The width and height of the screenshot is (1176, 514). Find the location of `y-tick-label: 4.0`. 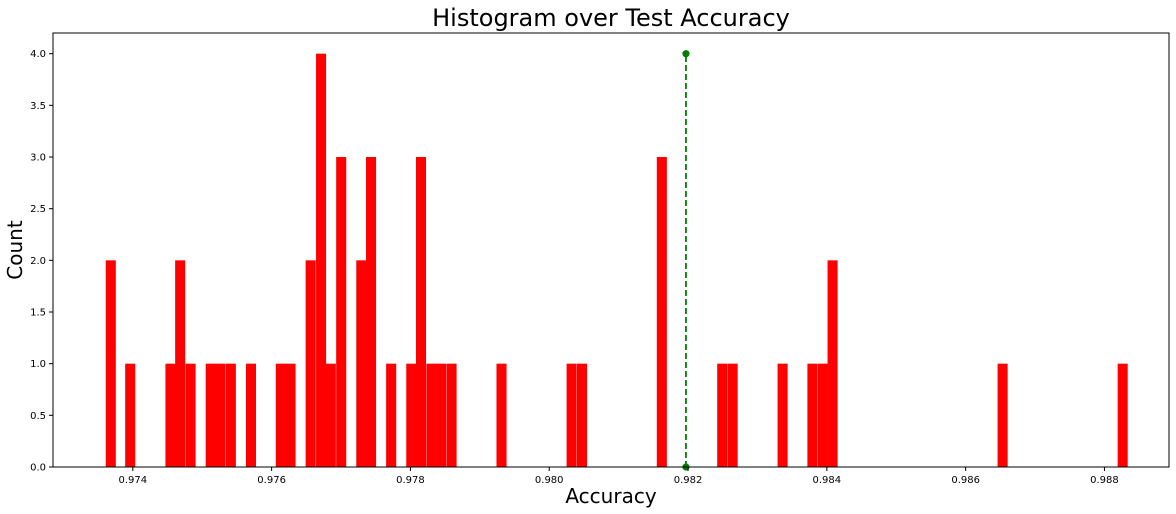

y-tick-label: 4.0 is located at coordinates (38, 54).